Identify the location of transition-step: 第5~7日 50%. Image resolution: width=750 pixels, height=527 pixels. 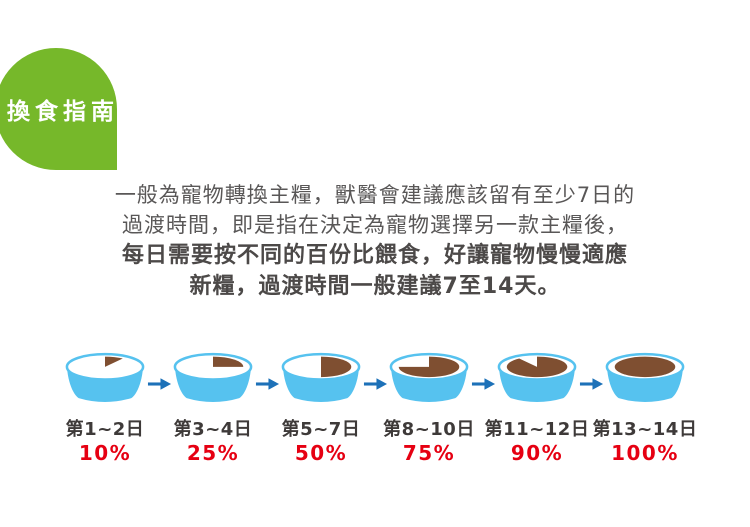
(321, 408).